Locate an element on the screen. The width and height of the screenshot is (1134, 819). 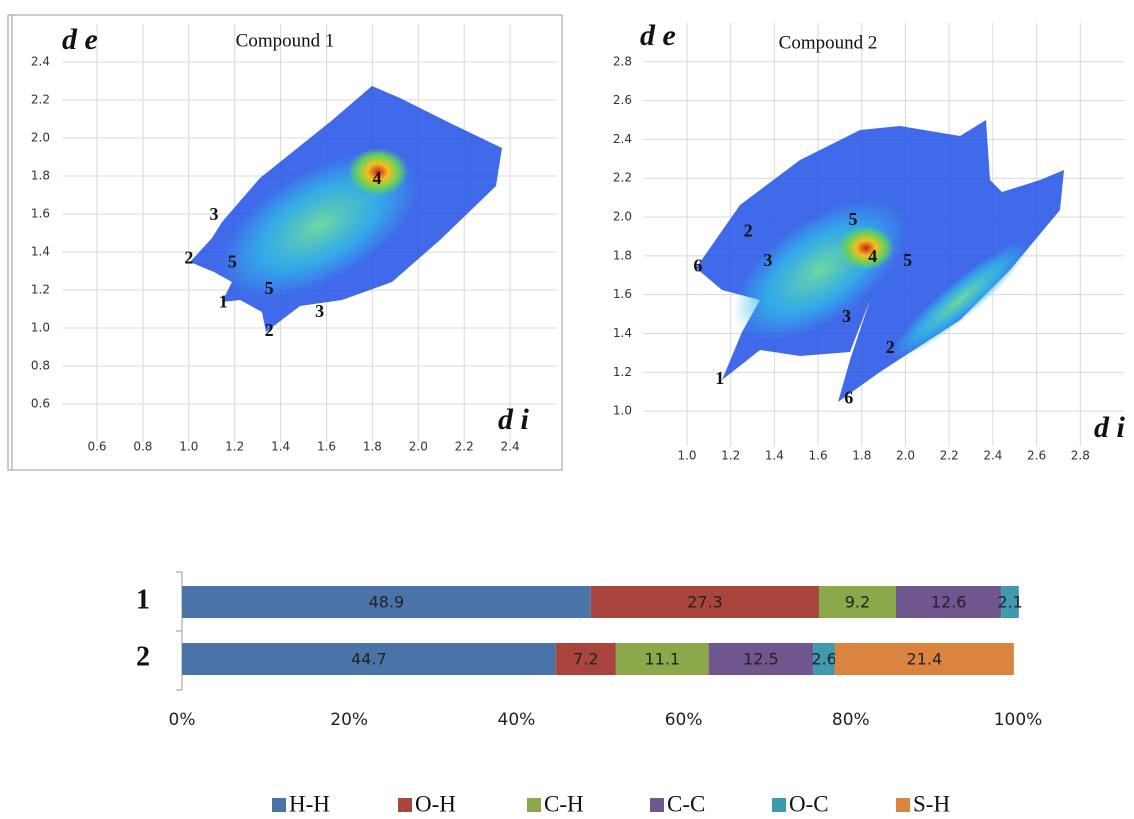
y-tick-label: 0.6 is located at coordinates (40, 404).